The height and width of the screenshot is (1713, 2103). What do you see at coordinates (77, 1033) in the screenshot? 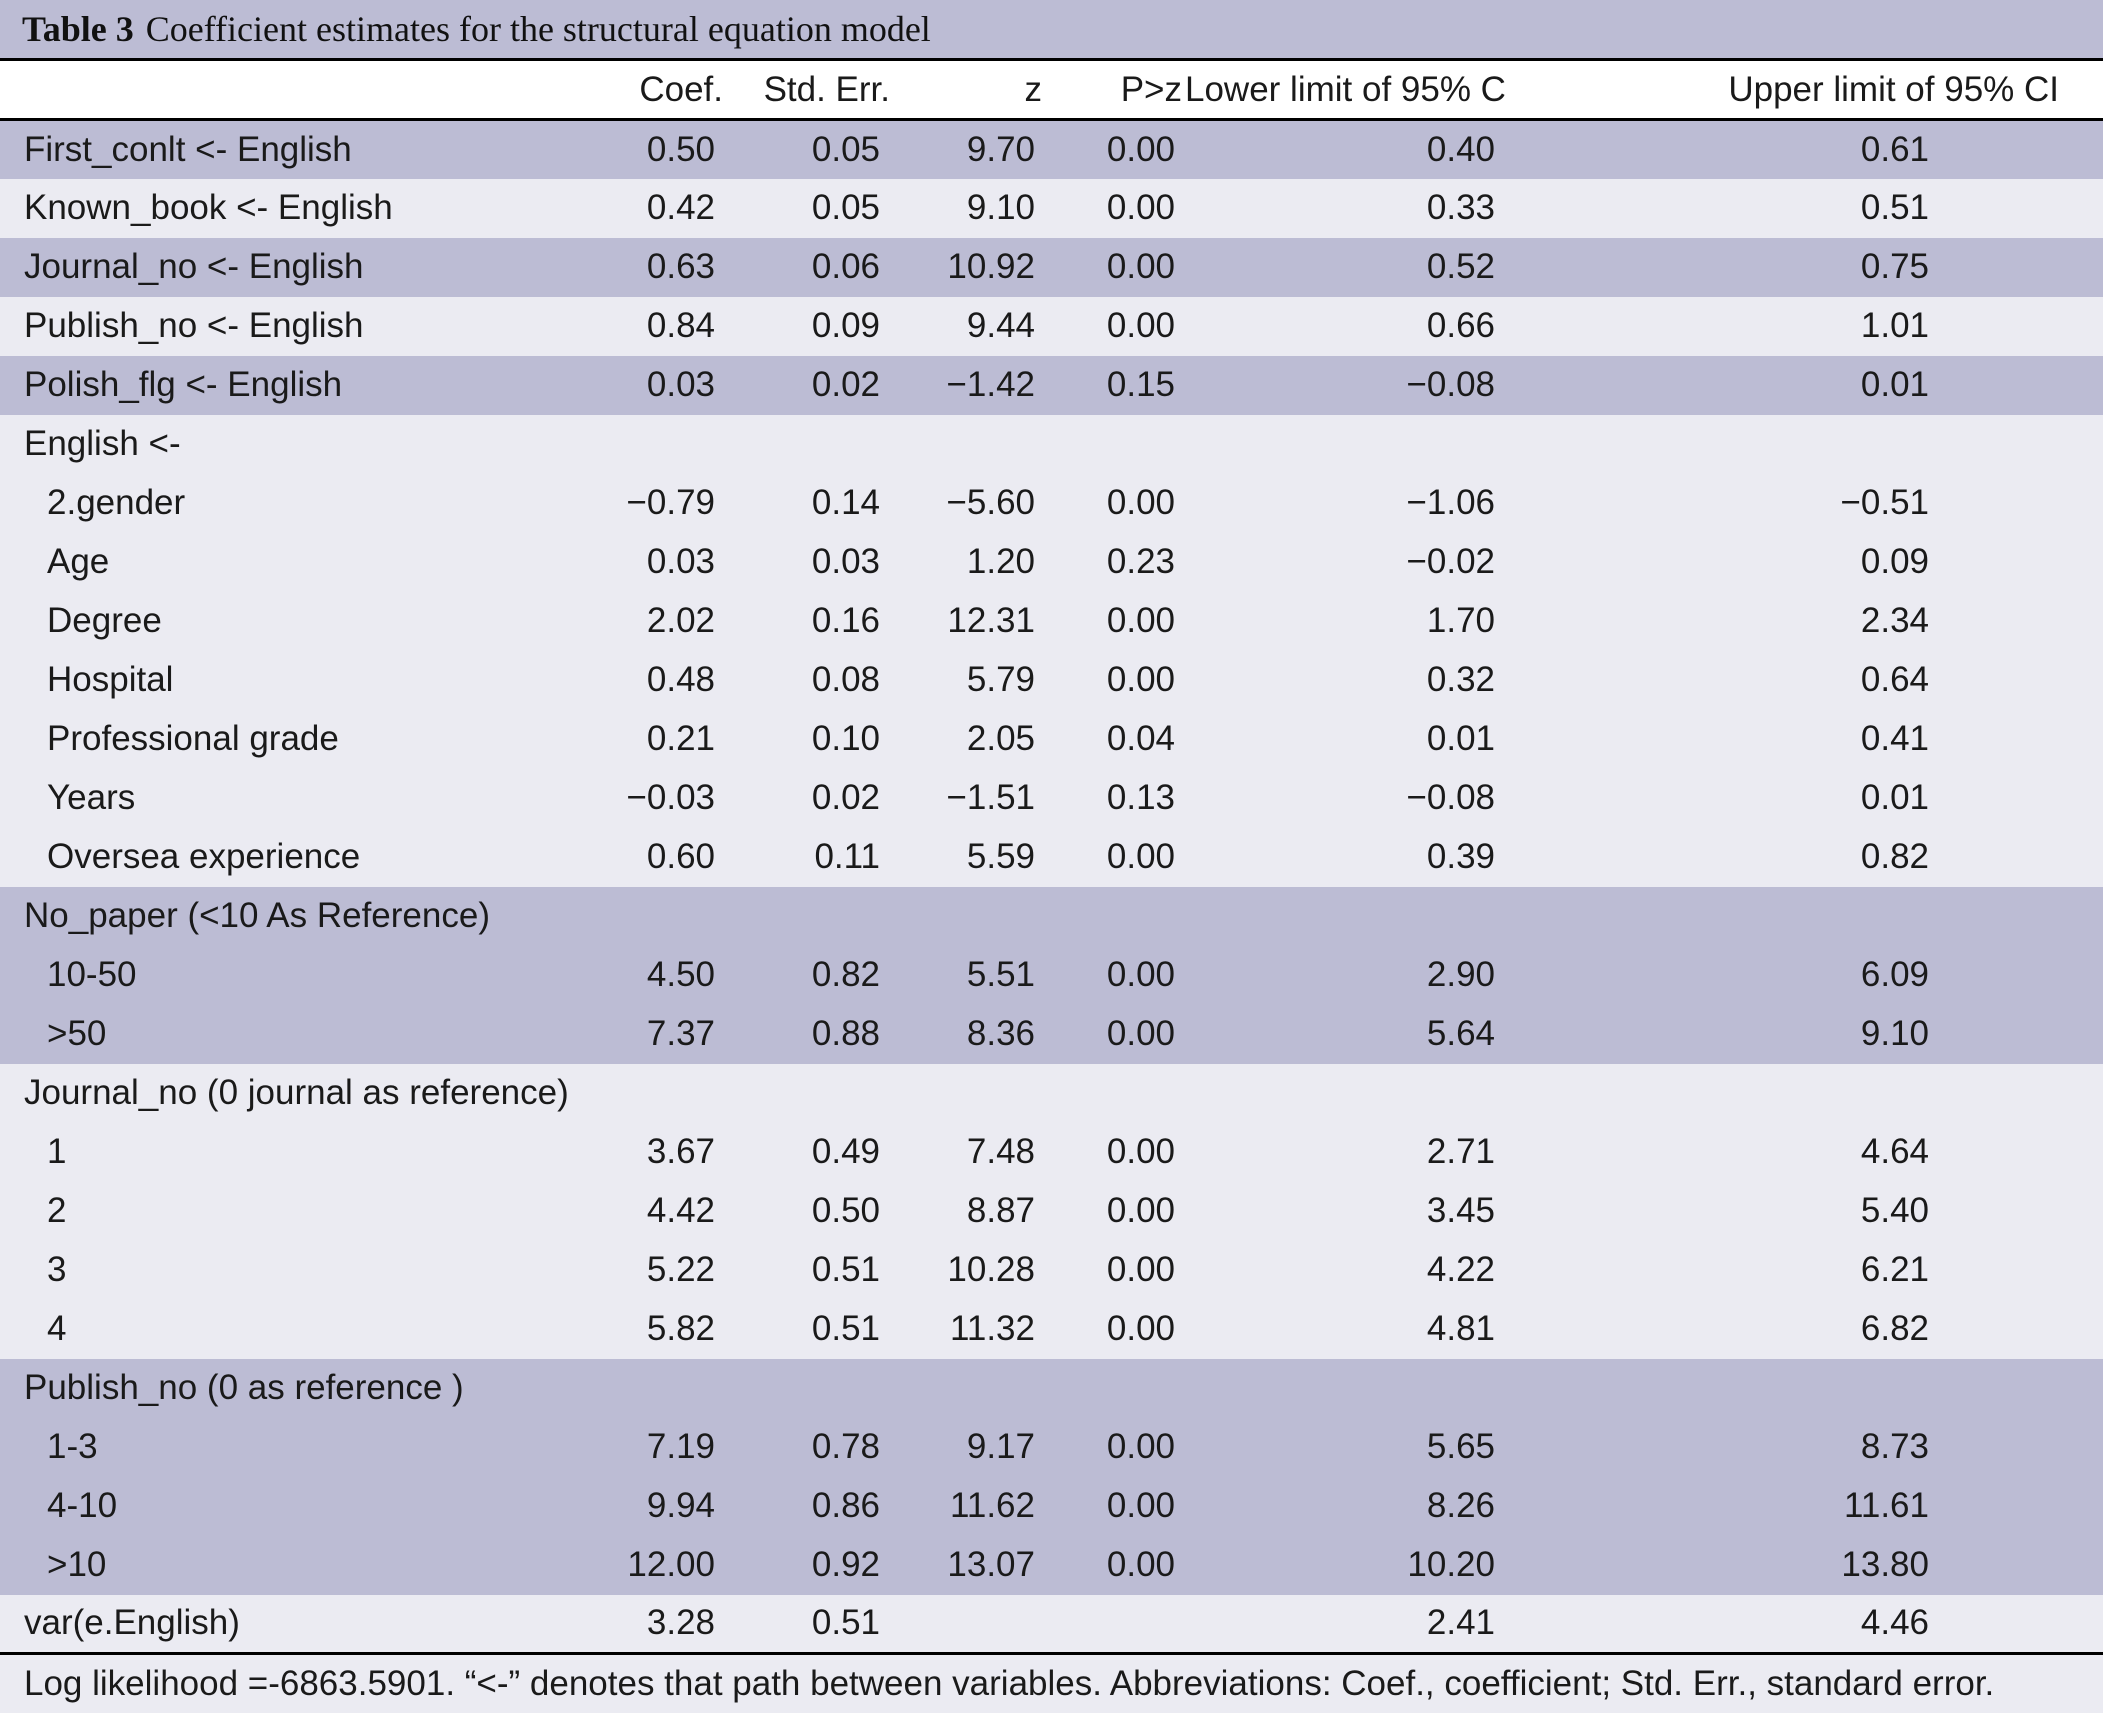
I see `row-label: >50` at bounding box center [77, 1033].